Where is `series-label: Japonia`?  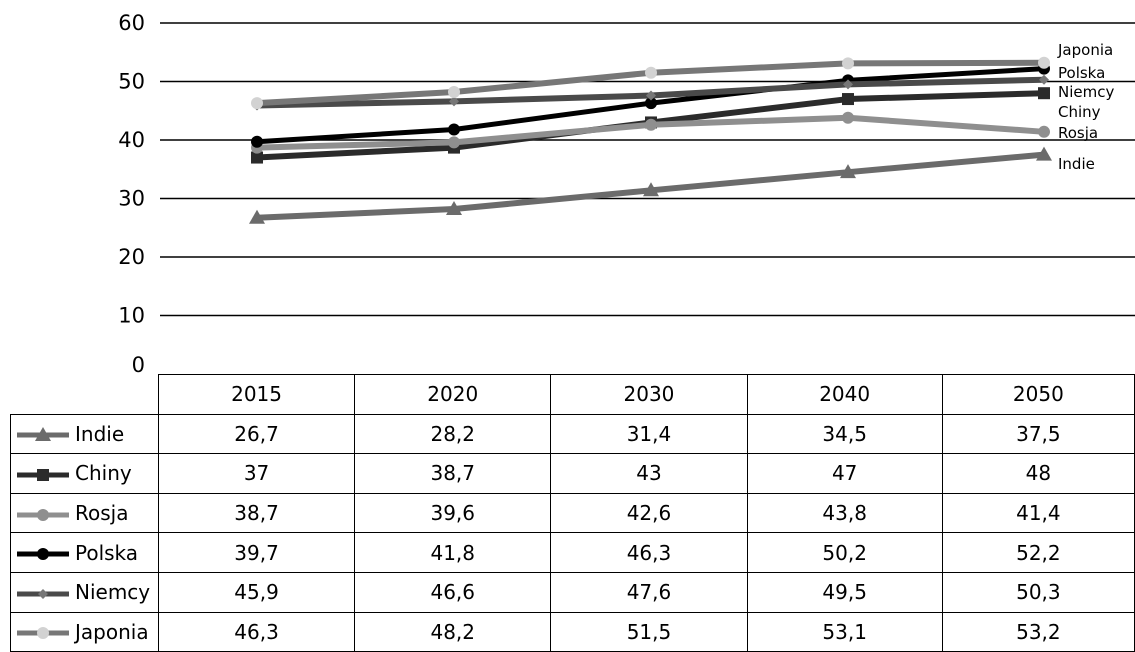
series-label: Japonia is located at coordinates (112, 631).